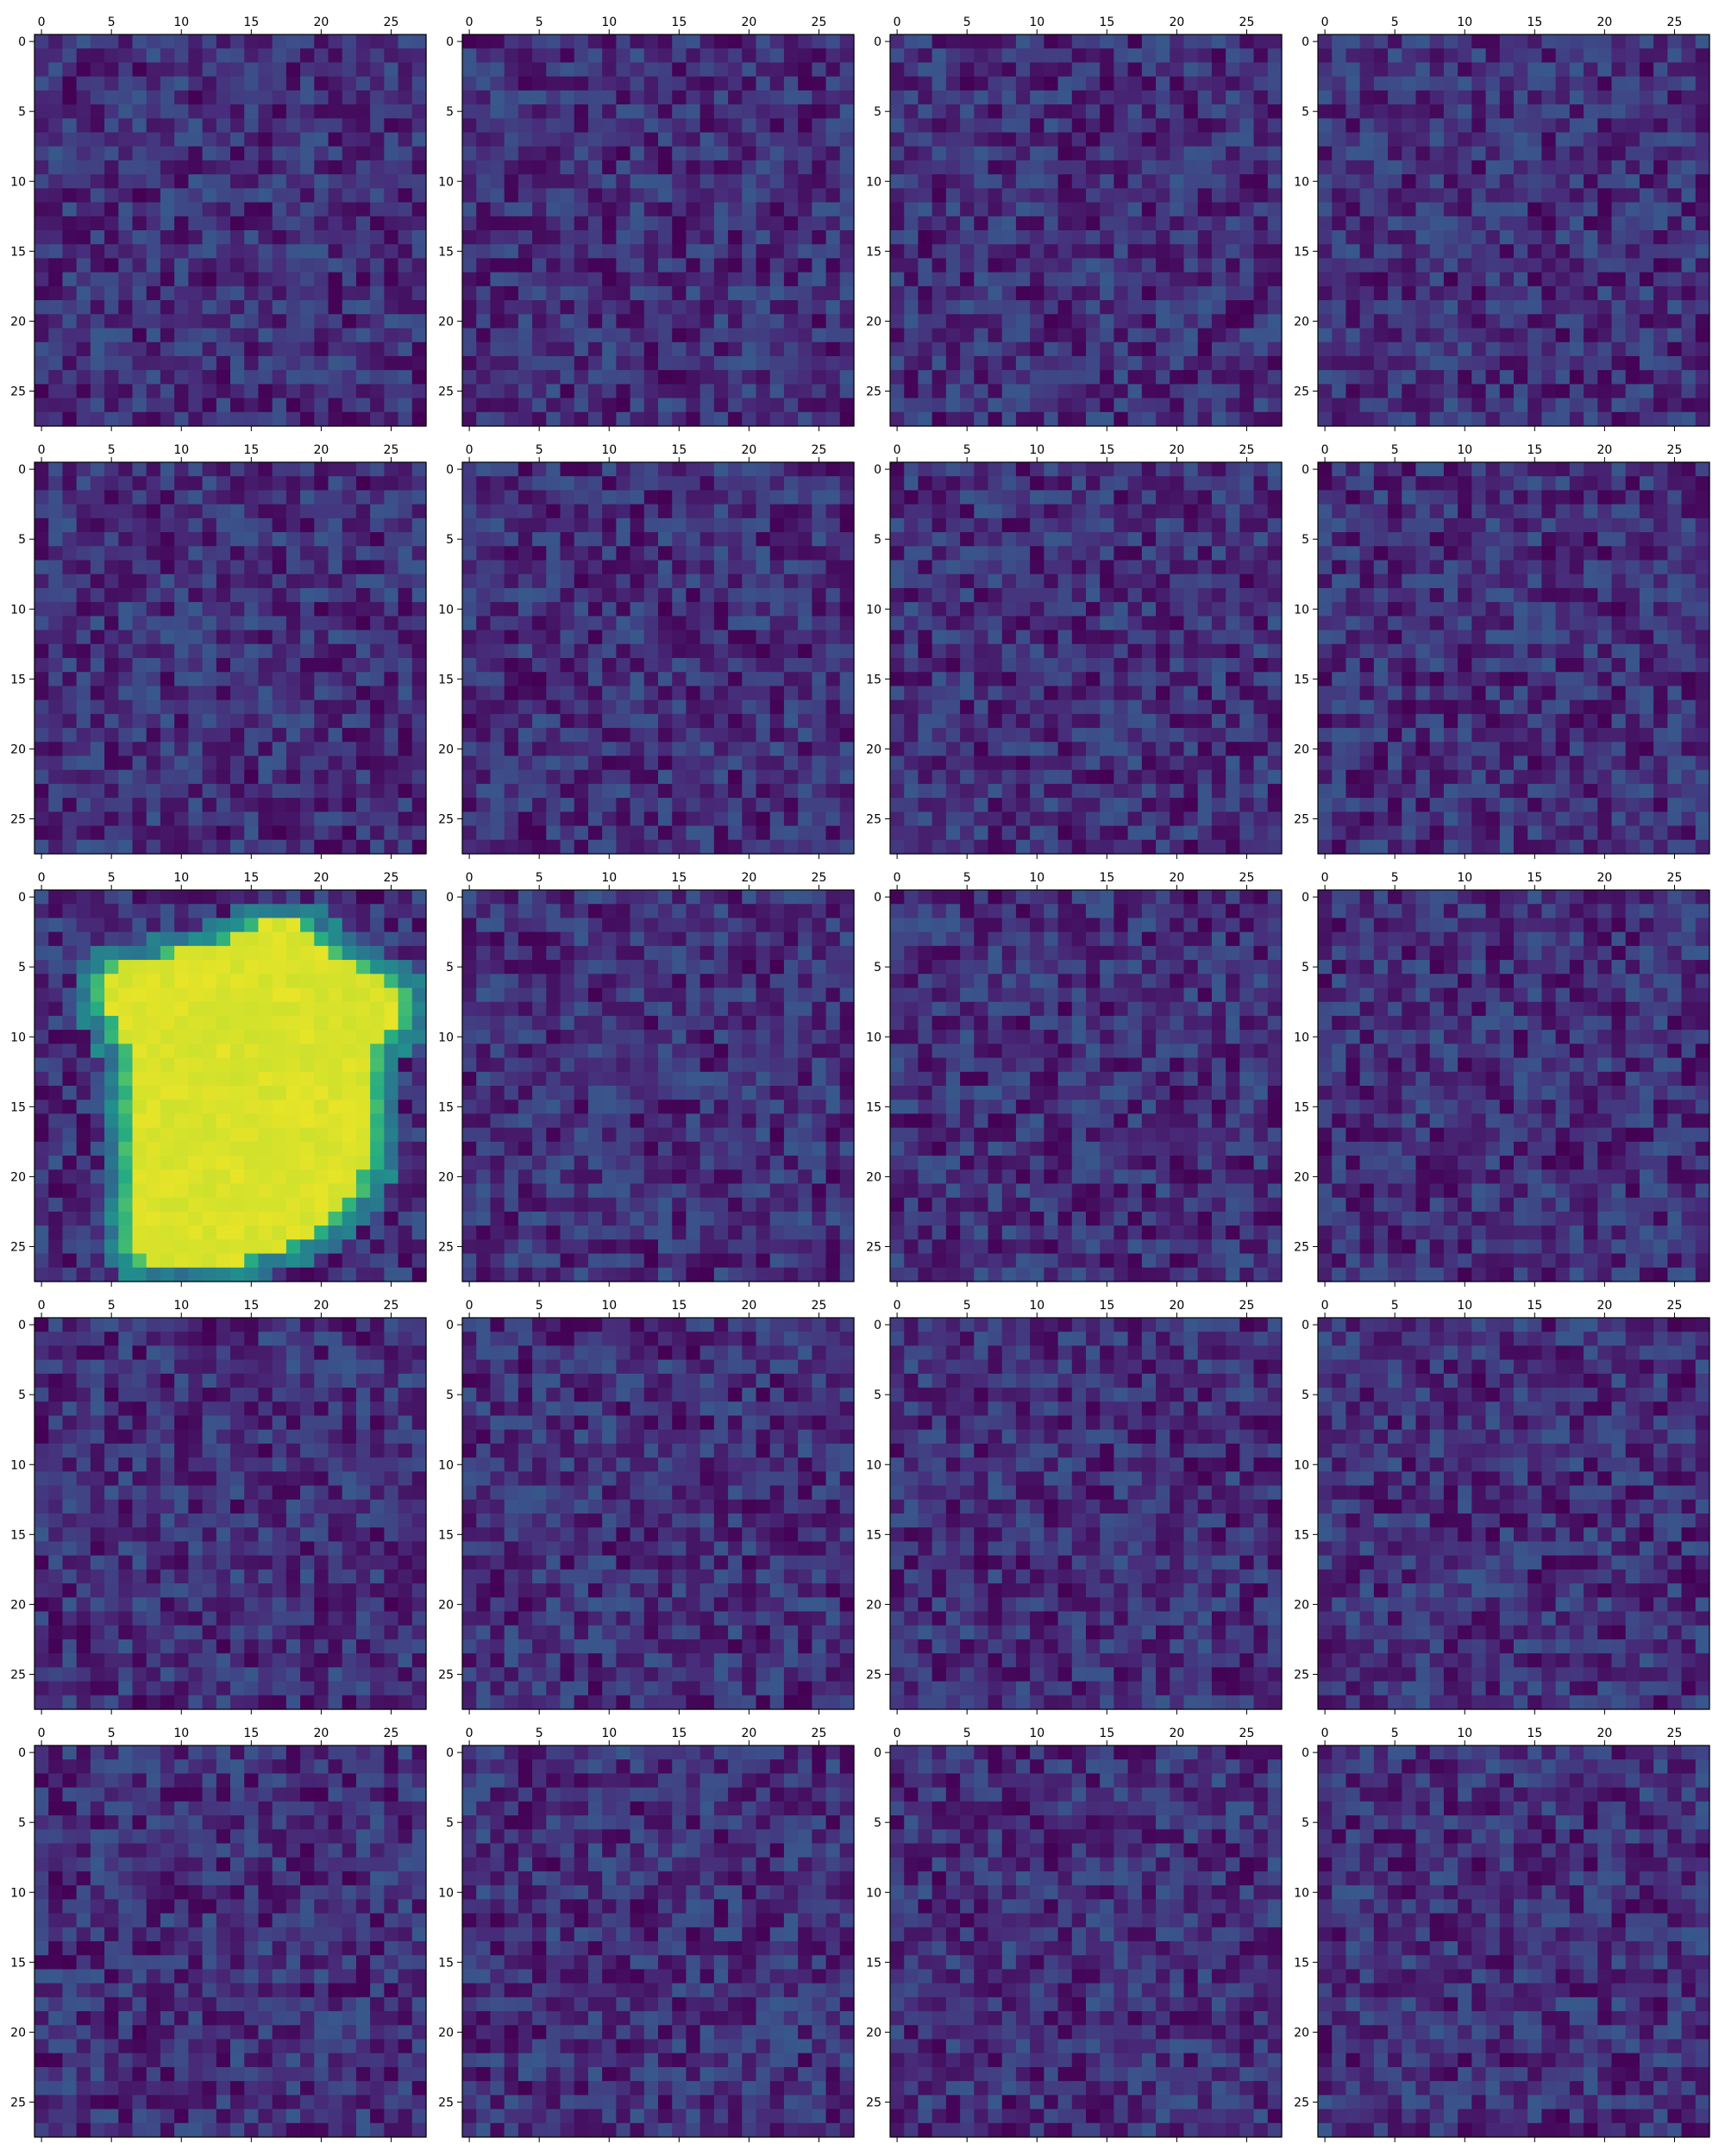 This screenshot has height=2156, width=1725. What do you see at coordinates (18, 252) in the screenshot?
I see `y-tick-label: 15` at bounding box center [18, 252].